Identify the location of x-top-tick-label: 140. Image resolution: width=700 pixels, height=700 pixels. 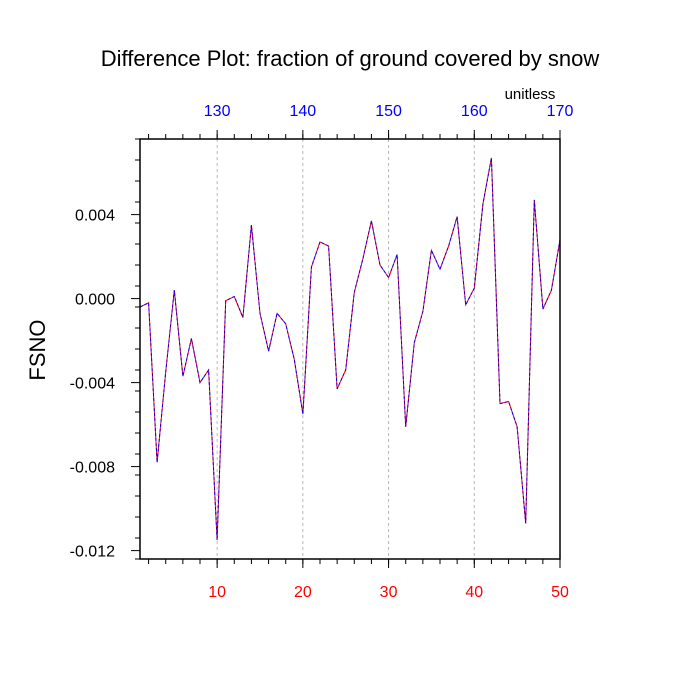
(303, 111).